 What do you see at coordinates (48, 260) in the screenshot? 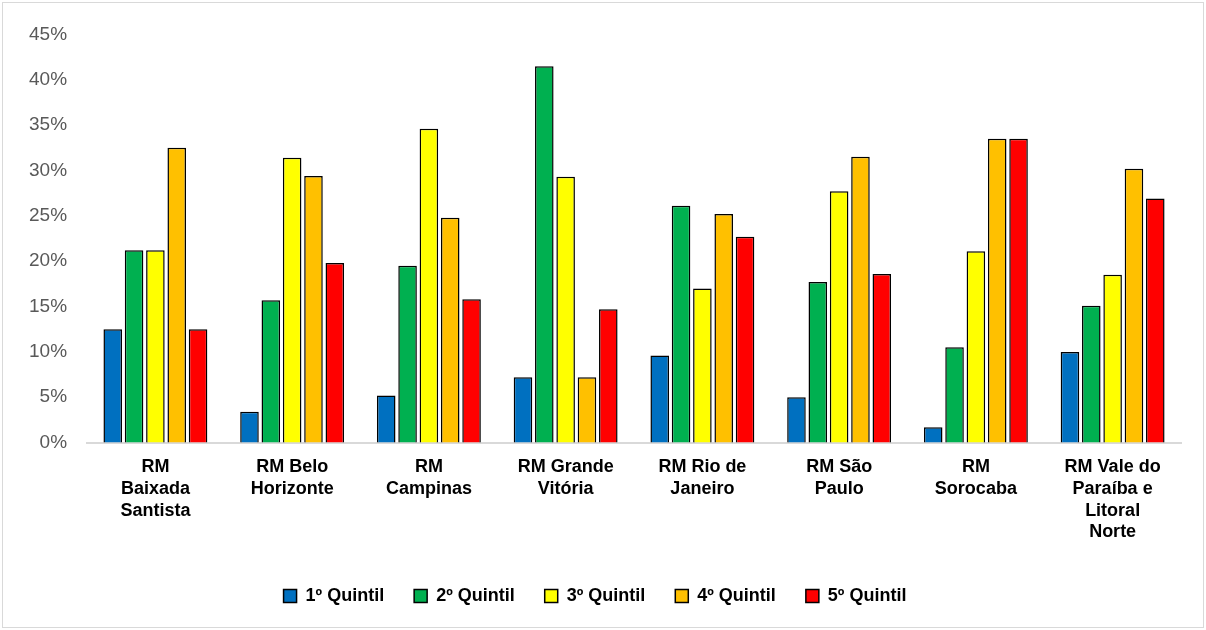
I see `y-tick-label: 20%` at bounding box center [48, 260].